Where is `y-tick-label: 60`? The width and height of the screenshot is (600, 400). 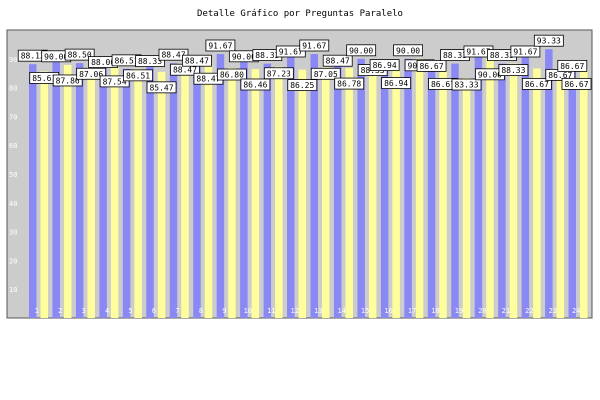
y-tick-label: 60 is located at coordinates (13, 146).